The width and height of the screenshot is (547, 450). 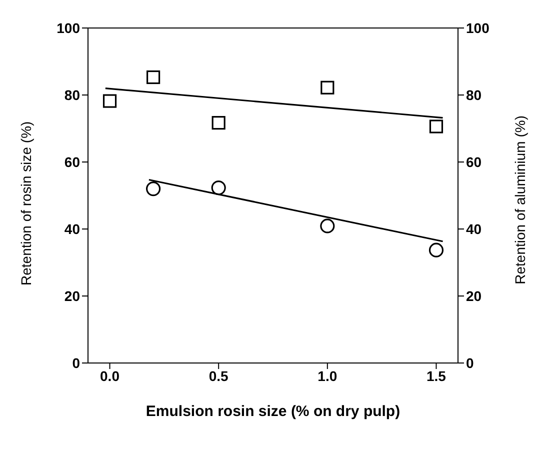 I want to click on y-tick-label: 60, so click(x=72, y=162).